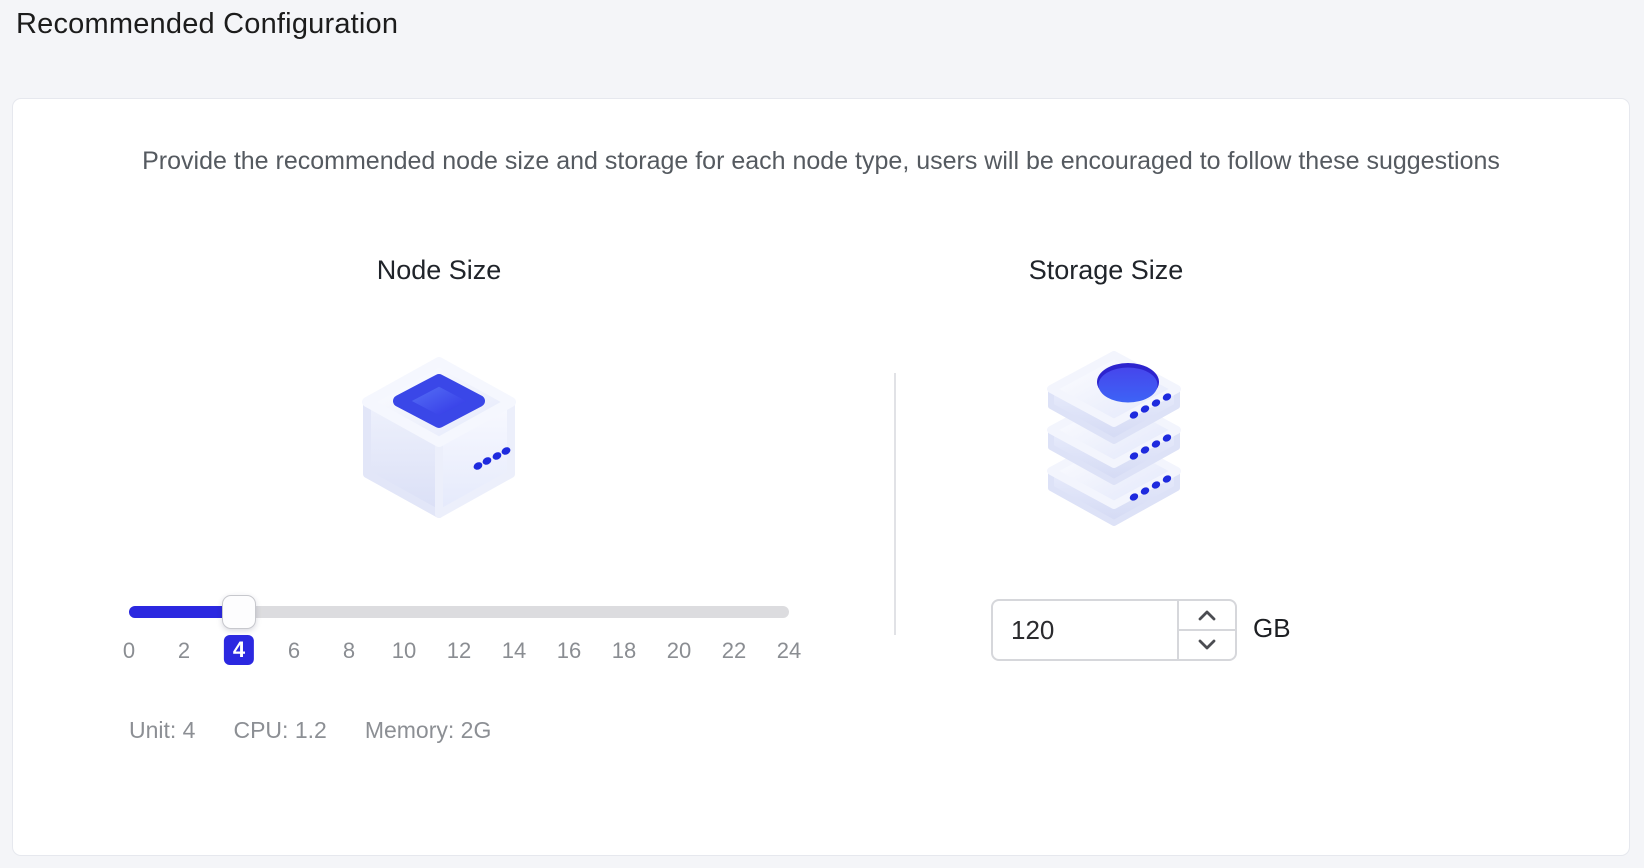 This screenshot has width=1644, height=868. I want to click on slider-track-fill, so click(184, 612).